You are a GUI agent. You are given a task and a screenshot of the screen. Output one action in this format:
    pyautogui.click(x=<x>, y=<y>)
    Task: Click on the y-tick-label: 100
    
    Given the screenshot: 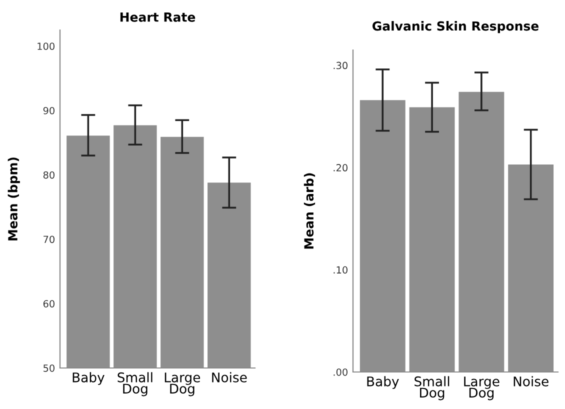 What is the action you would take?
    pyautogui.click(x=46, y=46)
    